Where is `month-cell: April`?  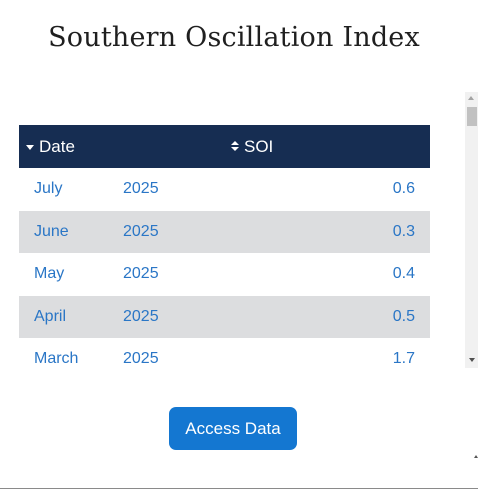 month-cell: April is located at coordinates (50, 316).